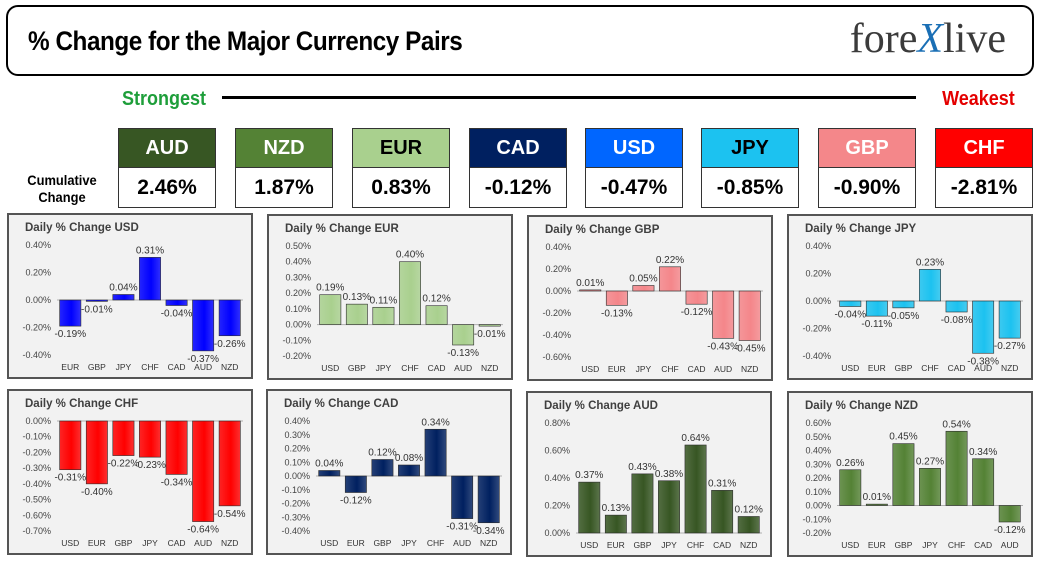  What do you see at coordinates (695, 438) in the screenshot?
I see `data-label: 0.64%` at bounding box center [695, 438].